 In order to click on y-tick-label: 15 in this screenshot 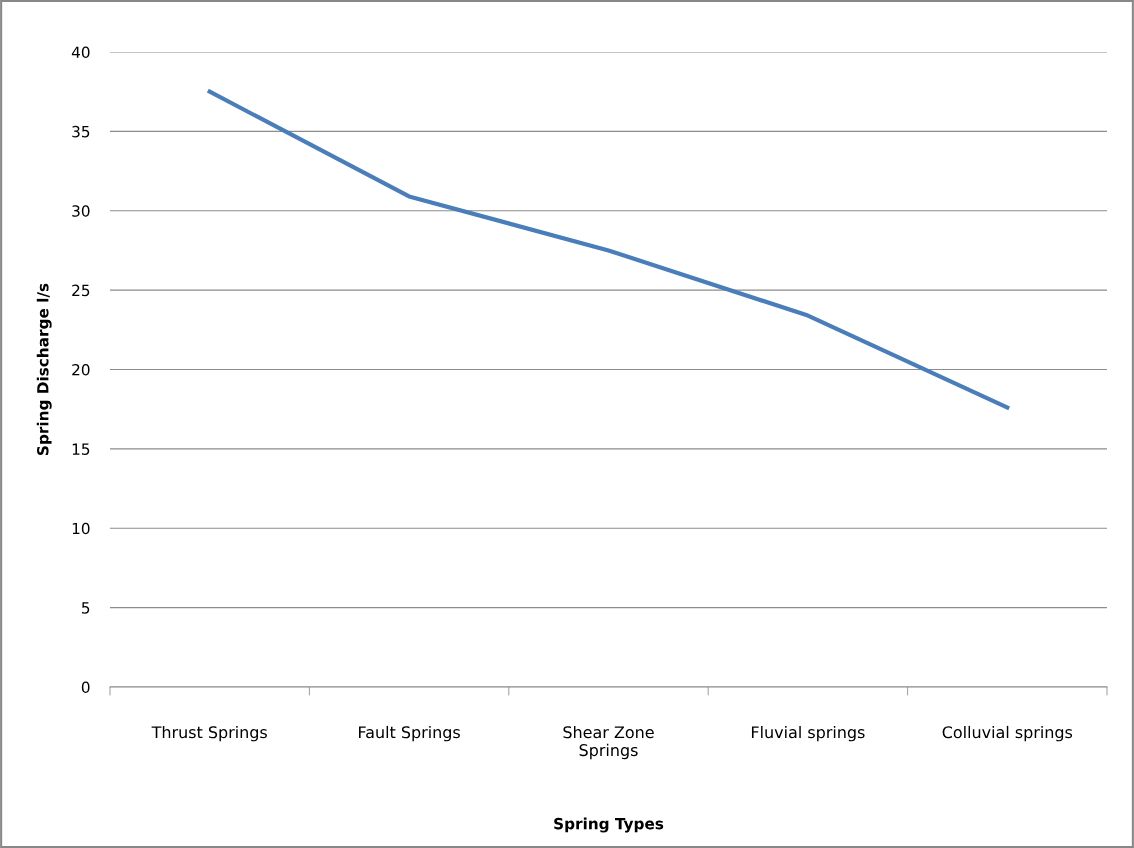, I will do `click(81, 449)`.